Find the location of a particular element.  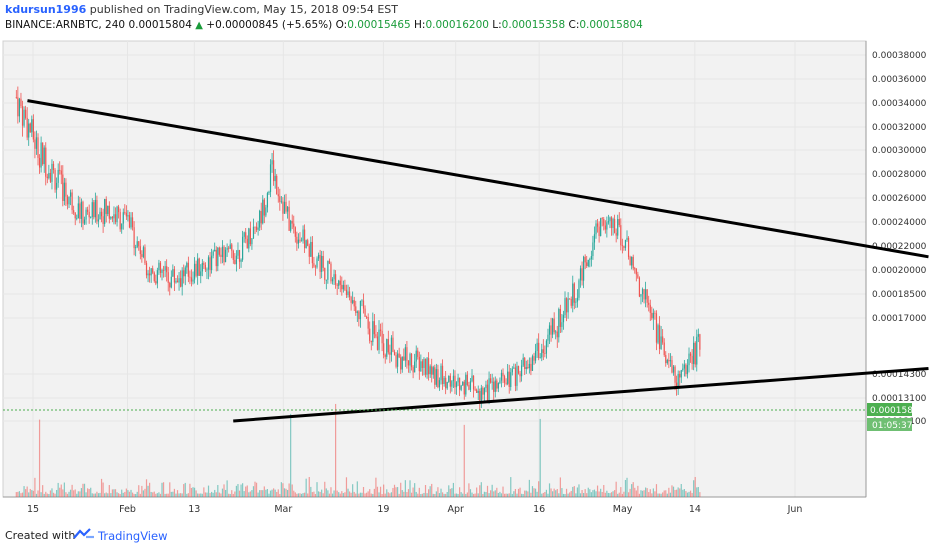

tradingview-logo-icon is located at coordinates (84, 534).